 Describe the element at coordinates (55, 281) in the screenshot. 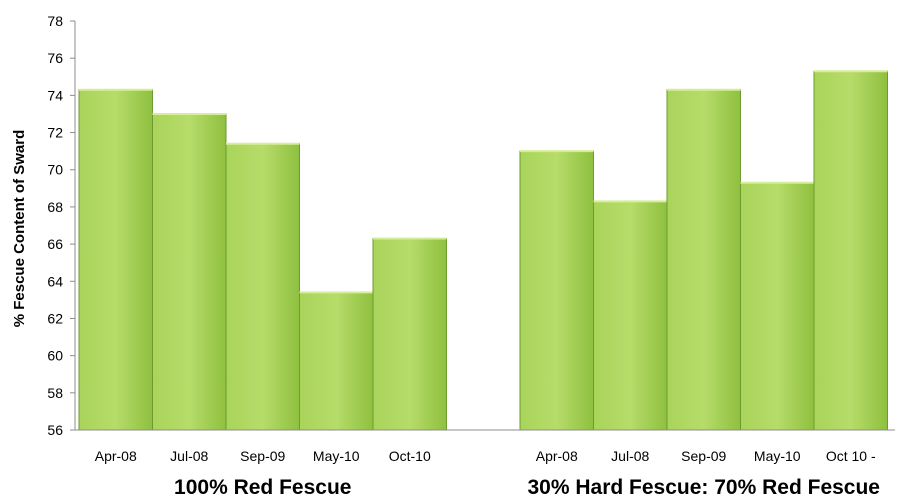

I see `y-tick-label: 64` at that location.